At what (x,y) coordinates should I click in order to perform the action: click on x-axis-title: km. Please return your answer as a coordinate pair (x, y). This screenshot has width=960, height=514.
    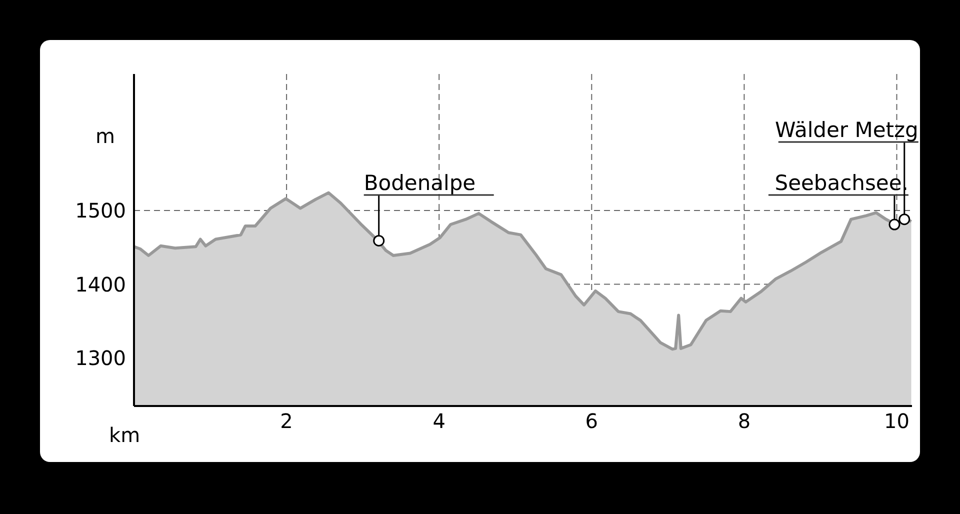
    Looking at the image, I should click on (124, 435).